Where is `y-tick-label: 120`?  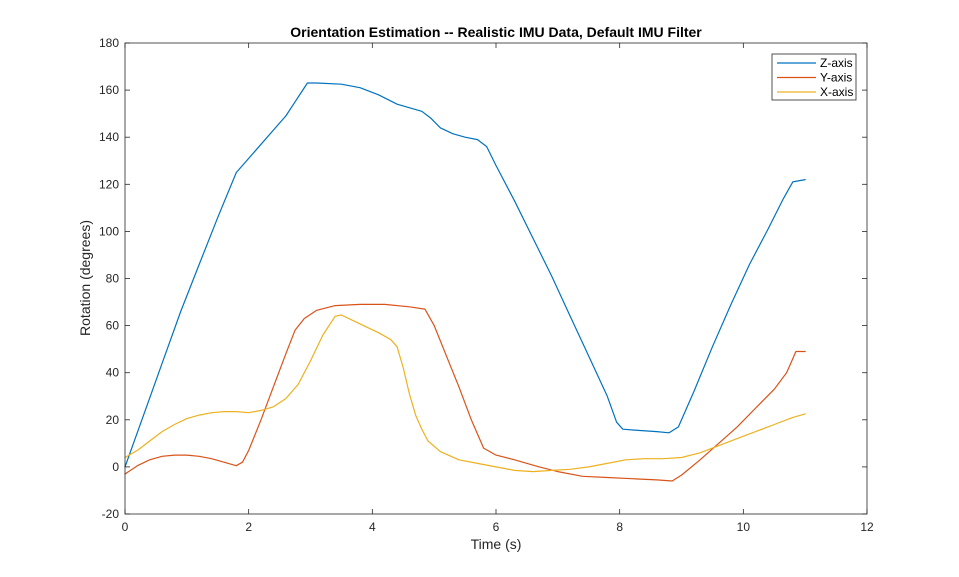 y-tick-label: 120 is located at coordinates (109, 184).